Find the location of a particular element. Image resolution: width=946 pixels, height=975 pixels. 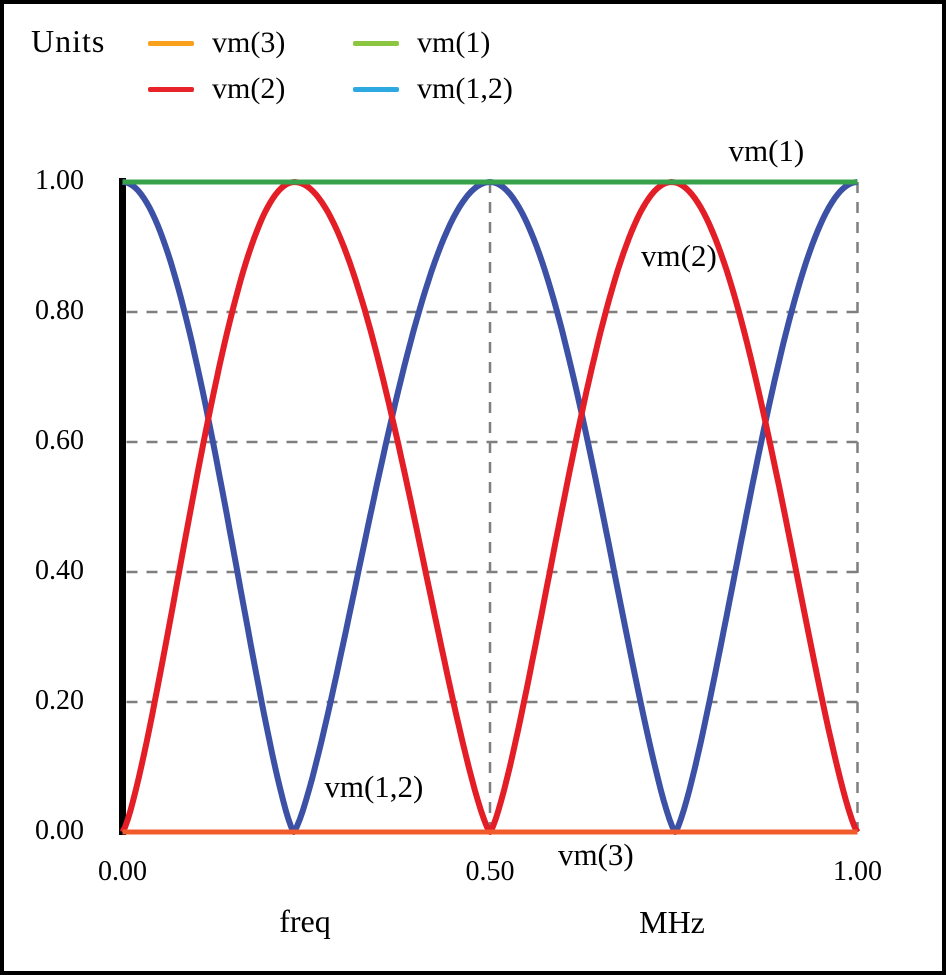

annotation-vm(3): vm(3) is located at coordinates (595, 854).